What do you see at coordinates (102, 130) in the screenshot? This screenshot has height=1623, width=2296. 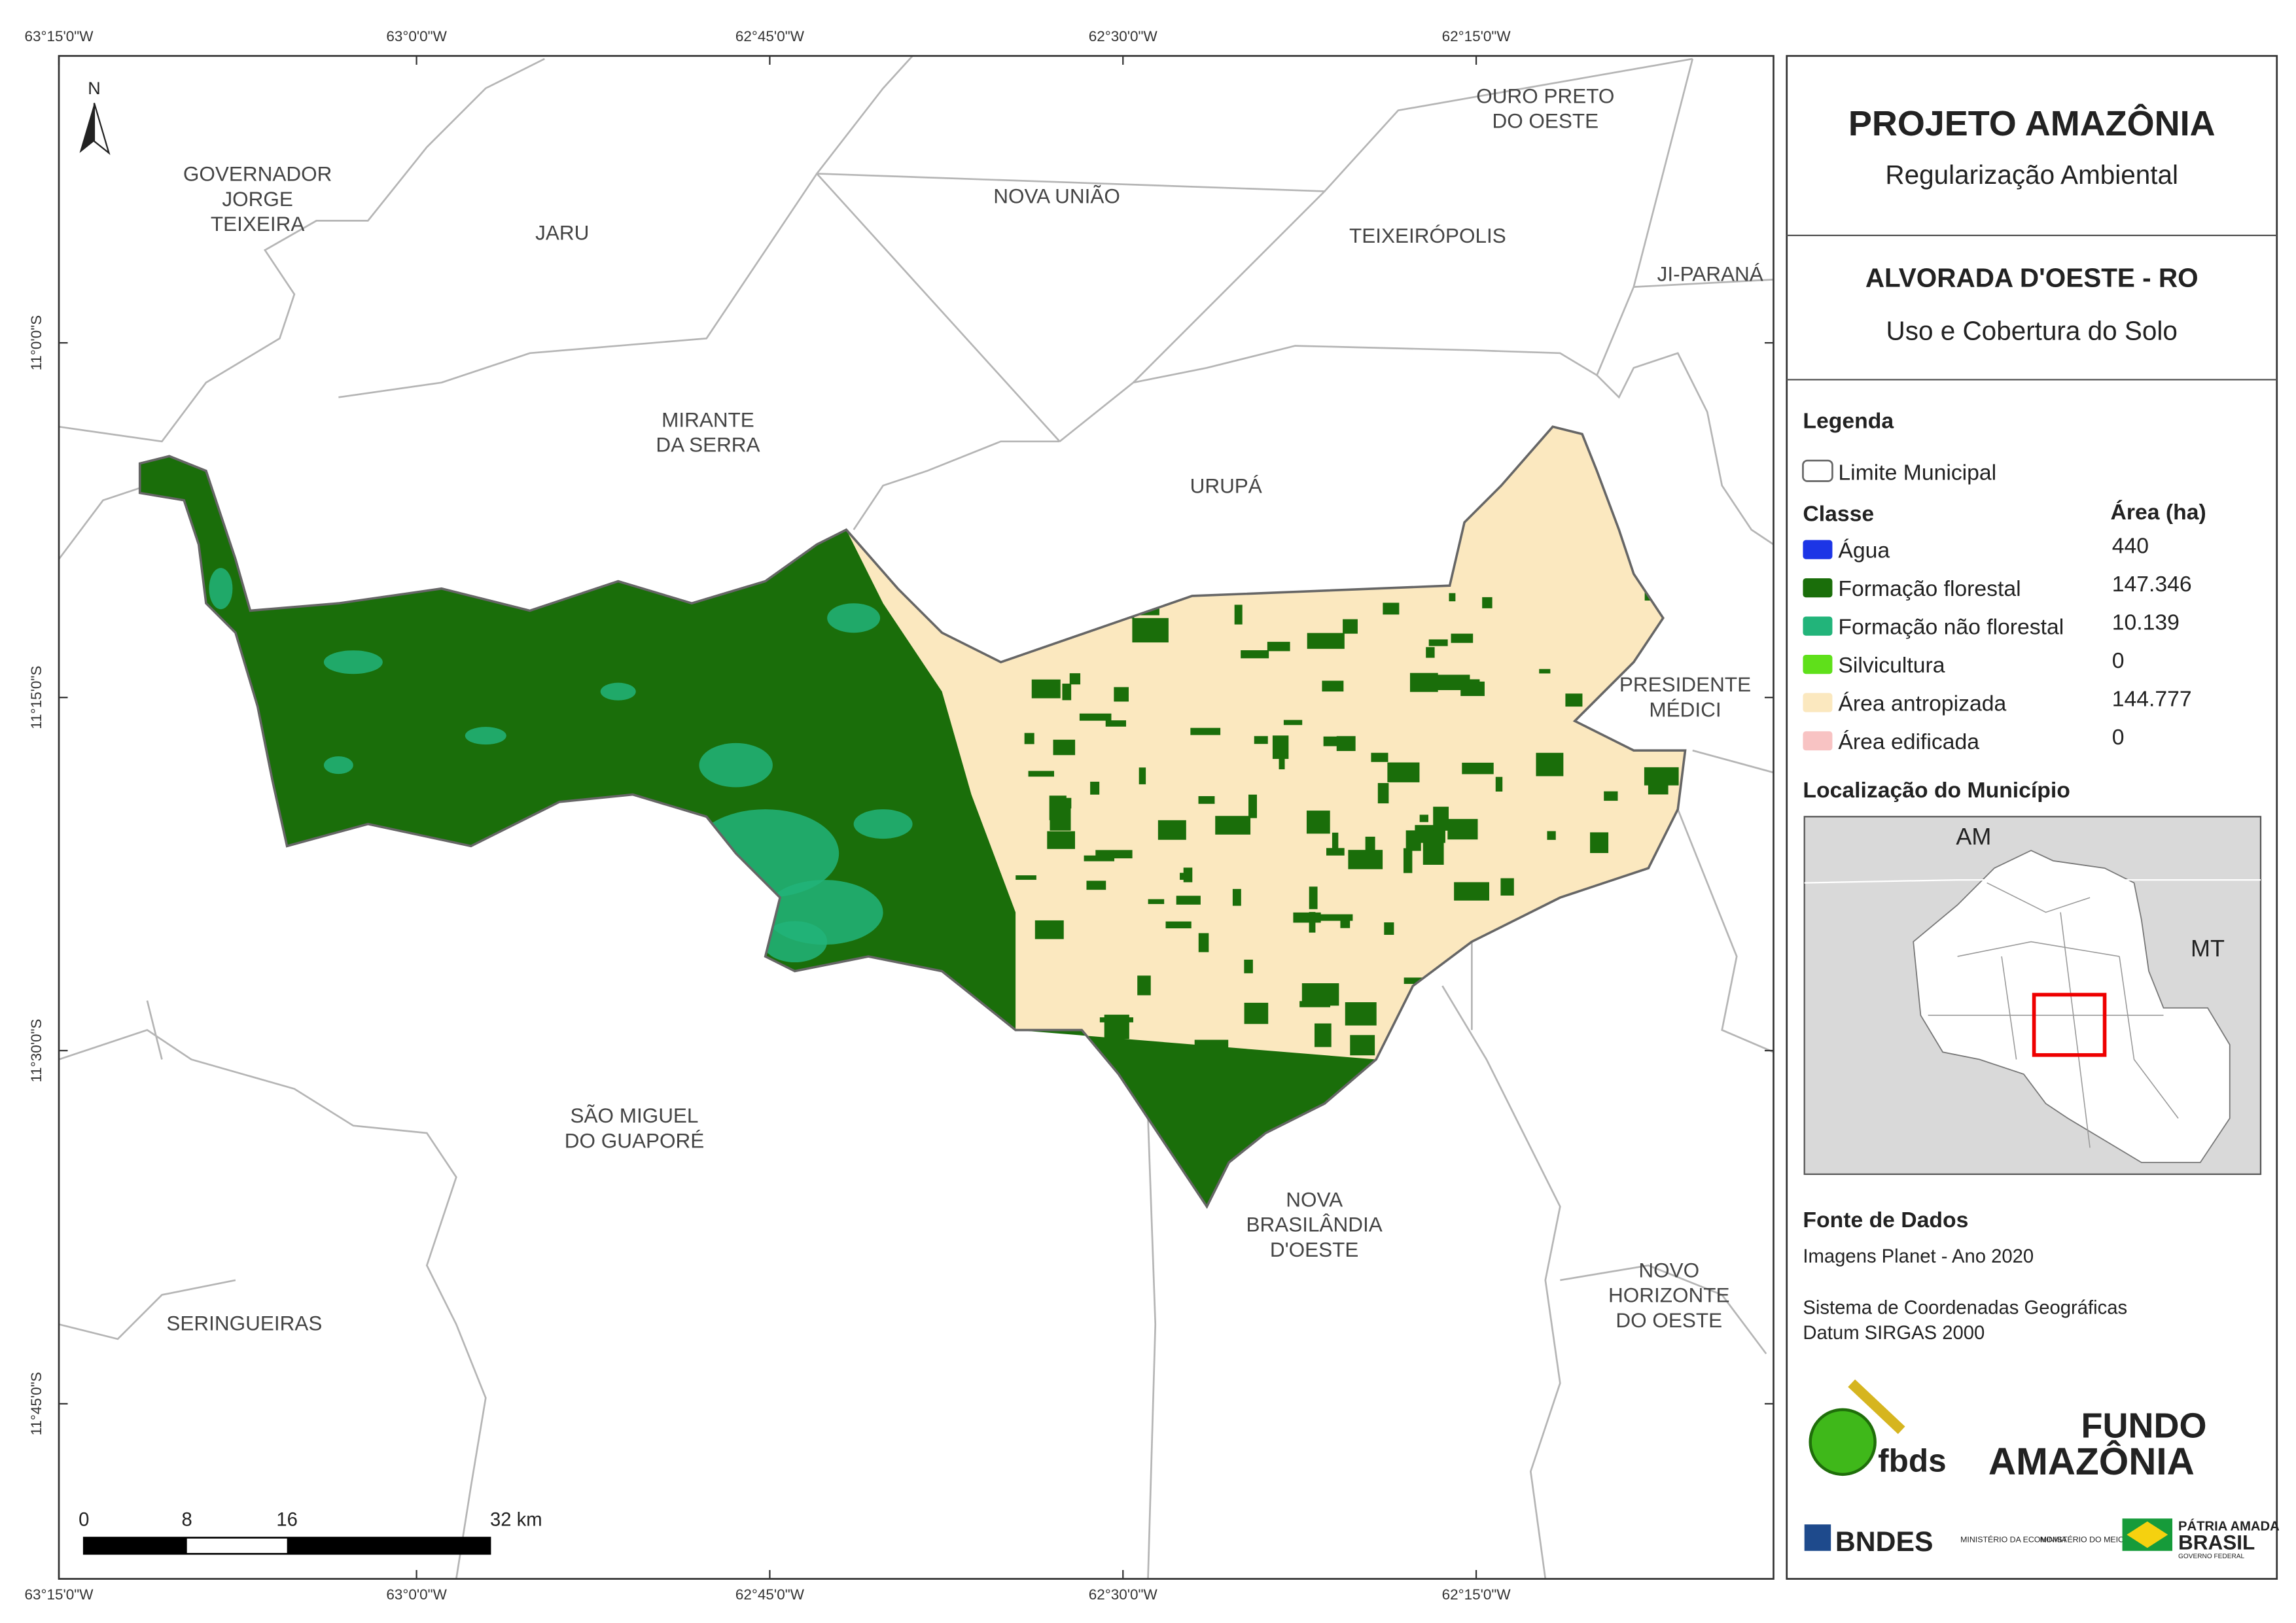 I see `north-arrow-right` at bounding box center [102, 130].